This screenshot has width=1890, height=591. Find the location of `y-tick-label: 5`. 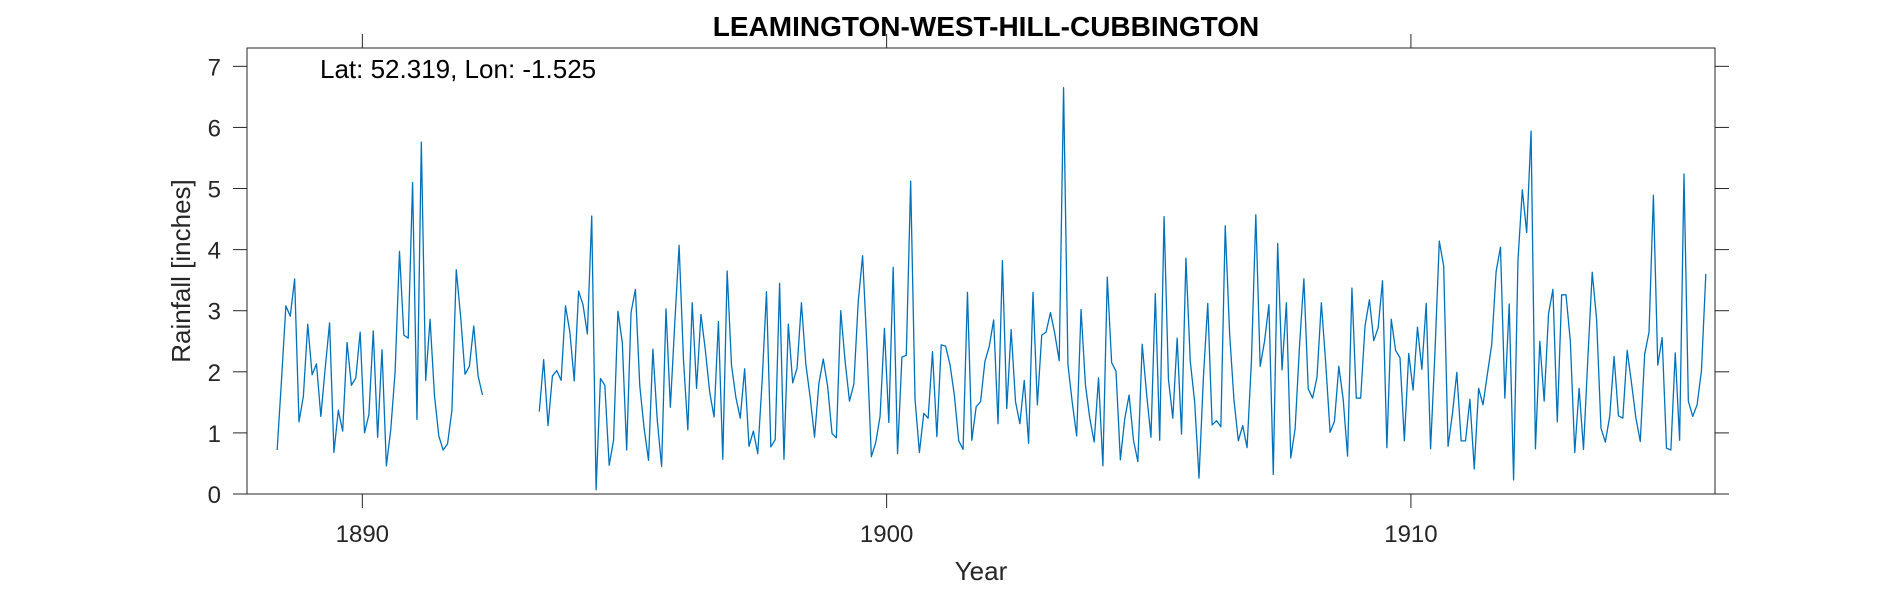

y-tick-label: 5 is located at coordinates (214, 190).